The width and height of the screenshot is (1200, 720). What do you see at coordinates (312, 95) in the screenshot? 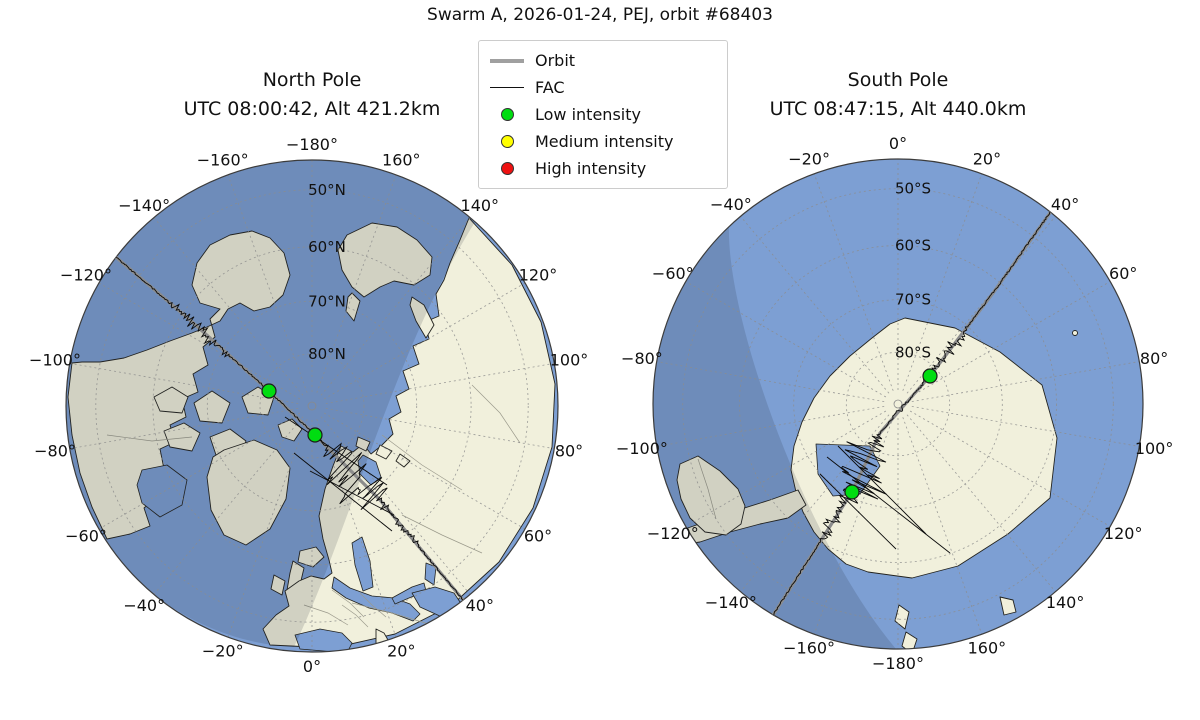
I see `north-map-title: North Pole UTC 08:00:42, Alt 421.2km` at bounding box center [312, 95].